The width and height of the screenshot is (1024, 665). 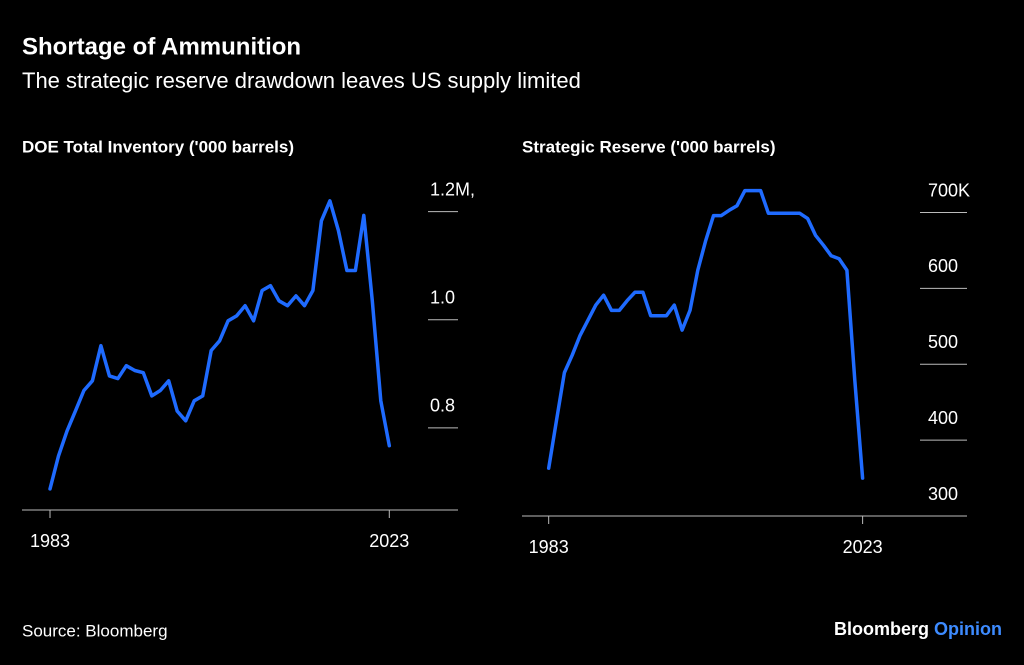 What do you see at coordinates (95, 630) in the screenshot?
I see `source: Source: Bloomberg` at bounding box center [95, 630].